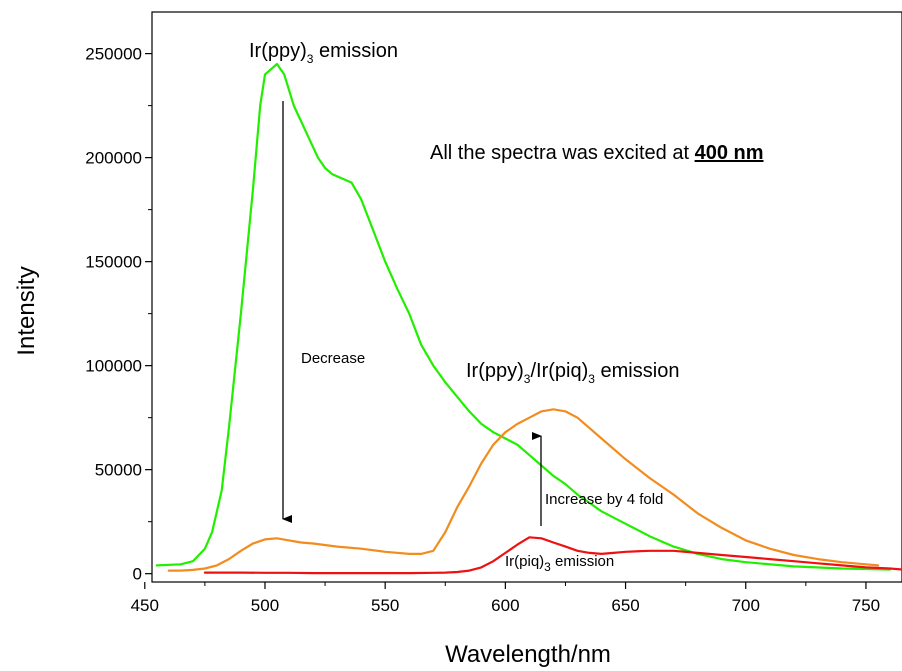 The width and height of the screenshot is (902, 671). I want to click on x-tick-label: 650, so click(625, 605).